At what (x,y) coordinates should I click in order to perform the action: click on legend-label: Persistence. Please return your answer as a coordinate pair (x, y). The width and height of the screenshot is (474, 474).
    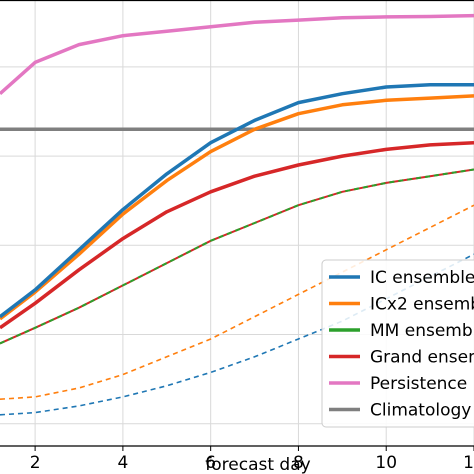
    Looking at the image, I should click on (418, 384).